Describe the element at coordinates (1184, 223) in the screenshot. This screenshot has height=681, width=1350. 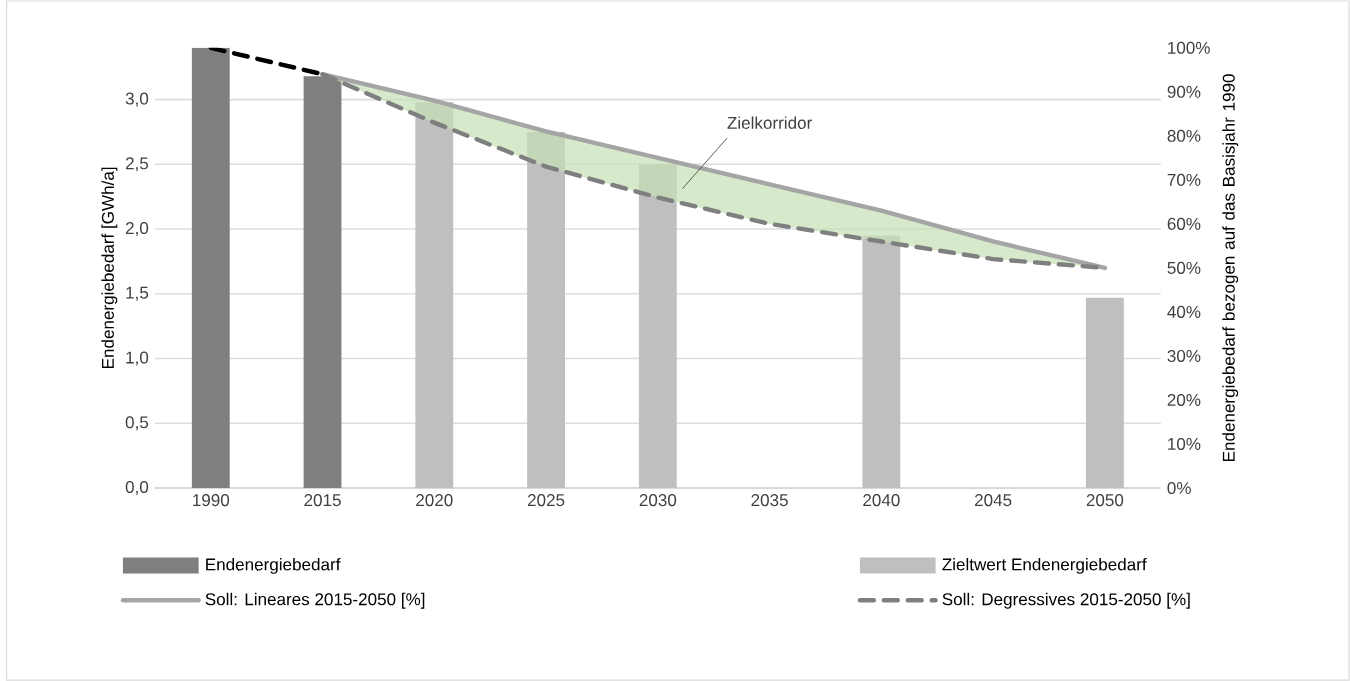
I see `y2-tick-label: 60%` at that location.